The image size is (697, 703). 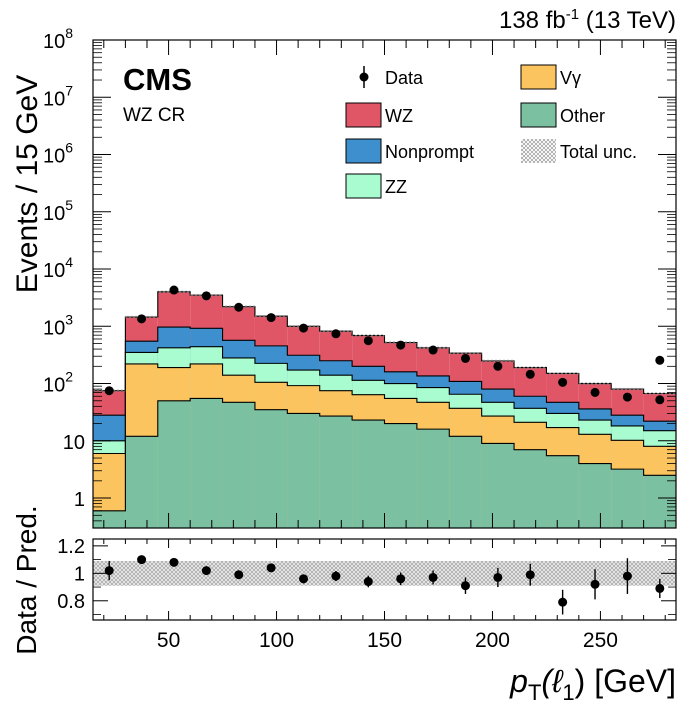 I want to click on legend-data-label: Data, so click(x=404, y=78).